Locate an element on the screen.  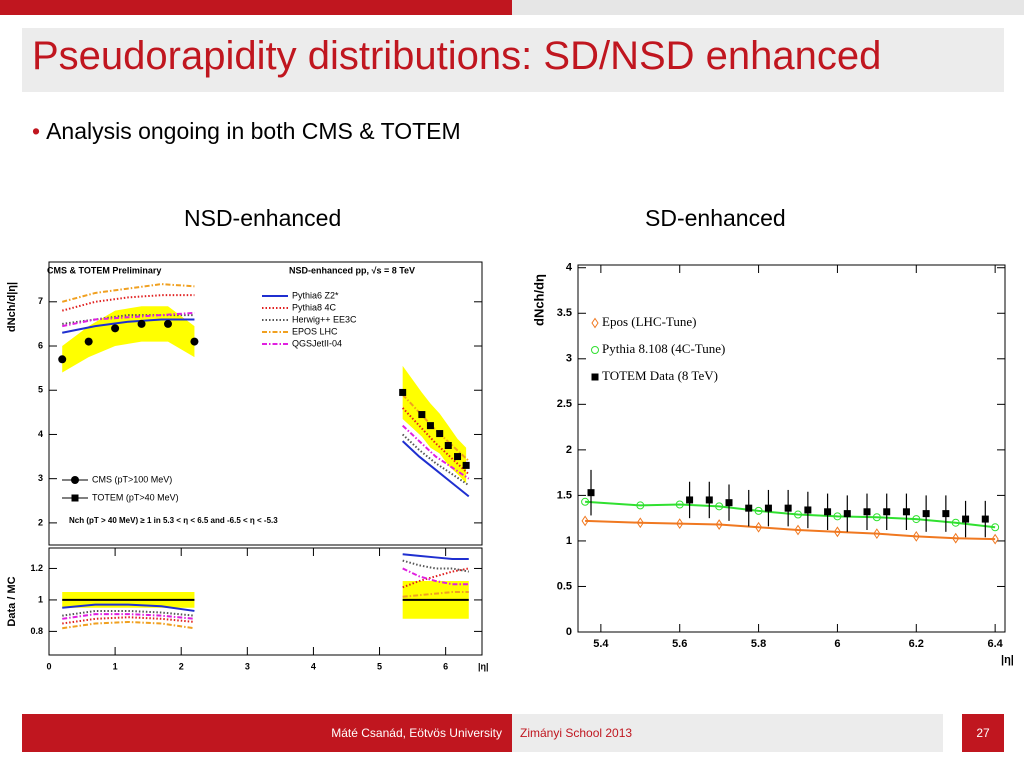
bullet-text: Analysis ongoing in both CMS & TOTEM is located at coordinates (253, 131).